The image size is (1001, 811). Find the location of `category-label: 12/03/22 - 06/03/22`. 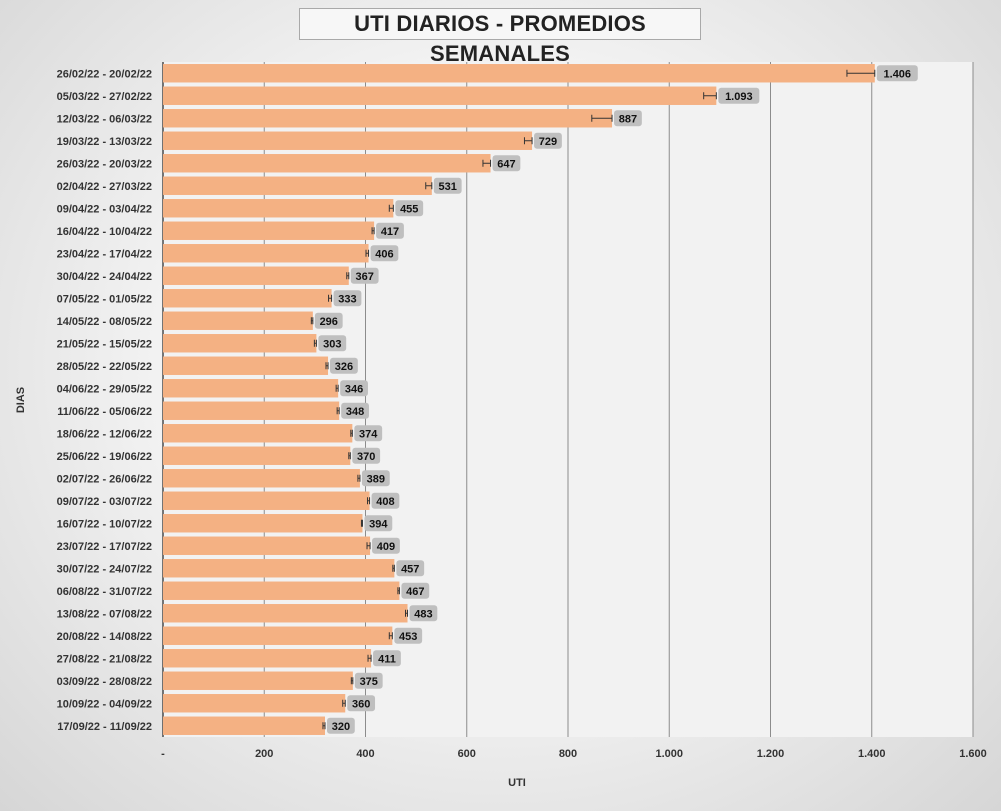

category-label: 12/03/22 - 06/03/22 is located at coordinates (104, 119).